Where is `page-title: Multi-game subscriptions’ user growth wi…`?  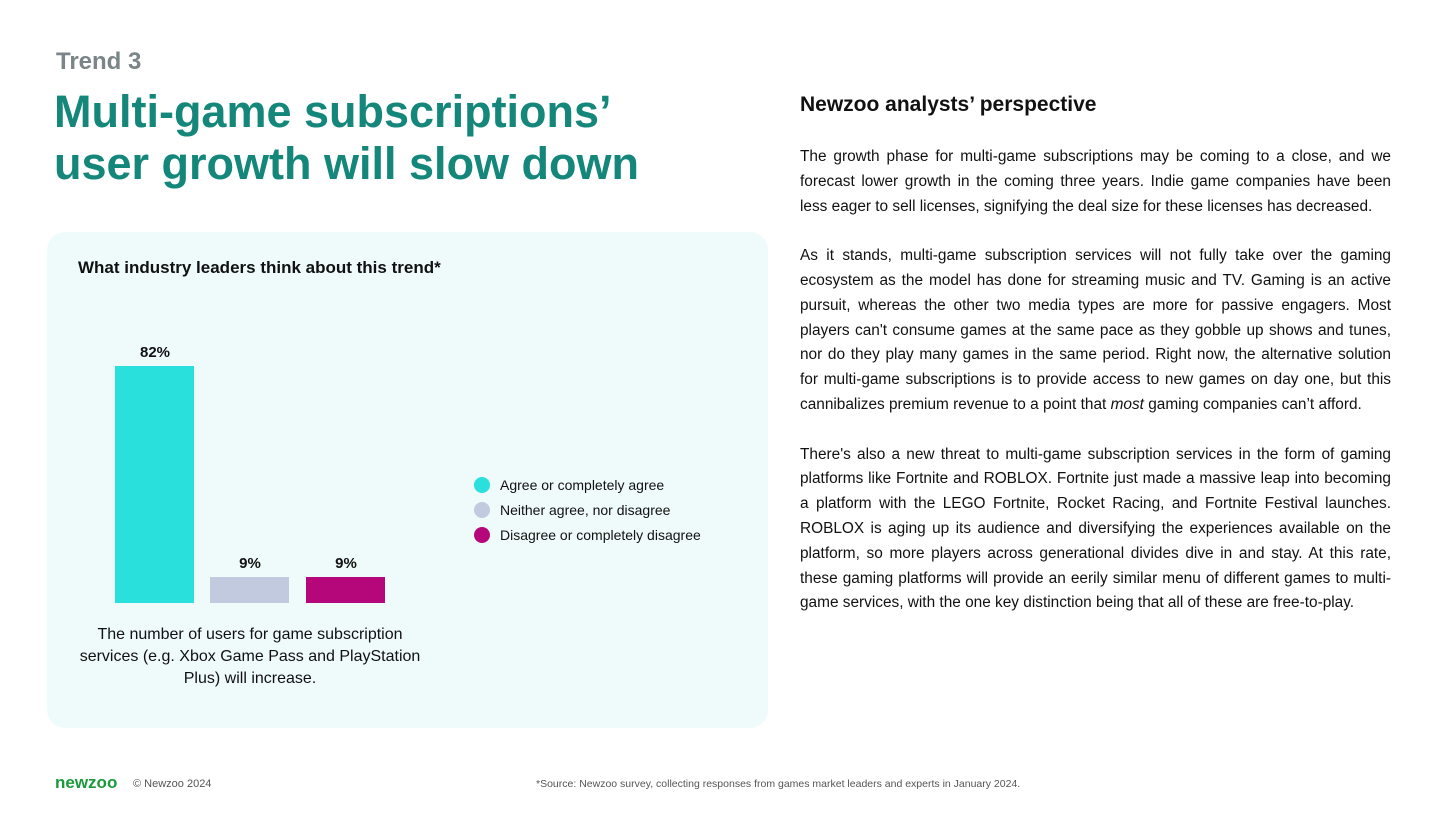 page-title: Multi-game subscriptions’ user growth wi… is located at coordinates (346, 138).